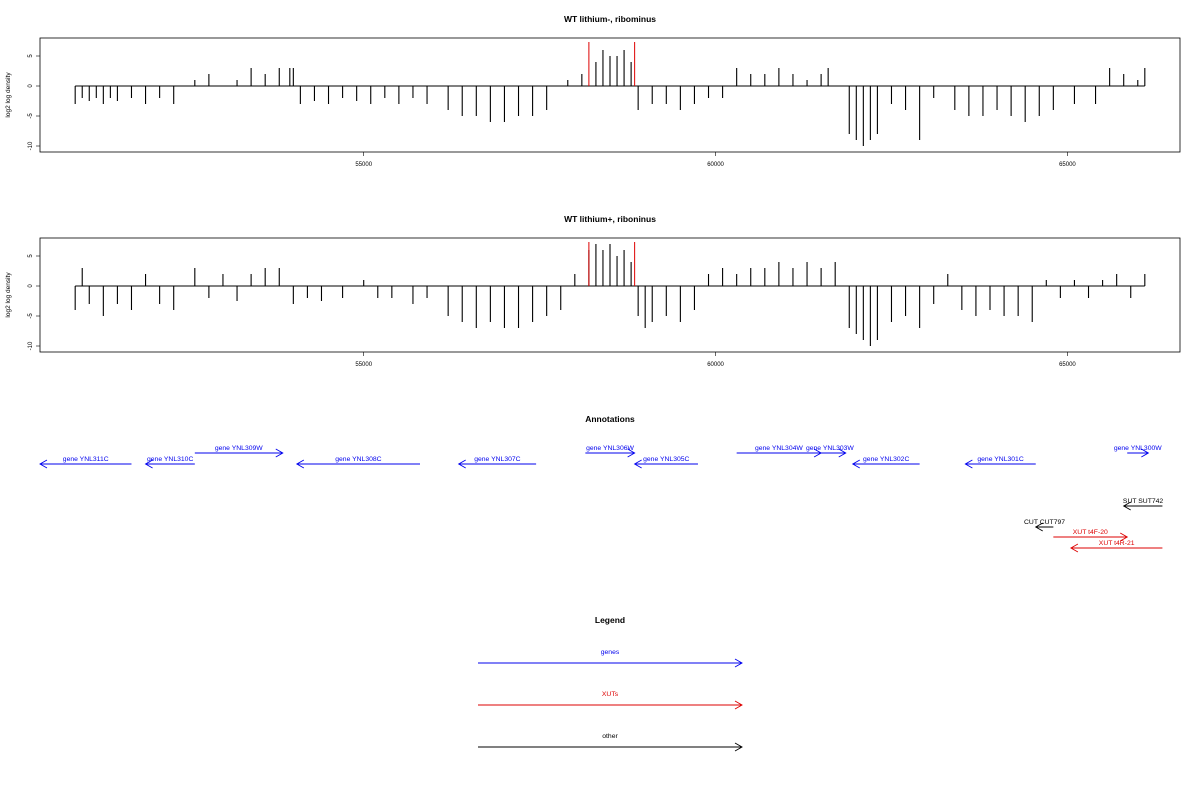  I want to click on panel-1-axes: -10 -5 0 5 55000 60000 65000, so click(552, 111).